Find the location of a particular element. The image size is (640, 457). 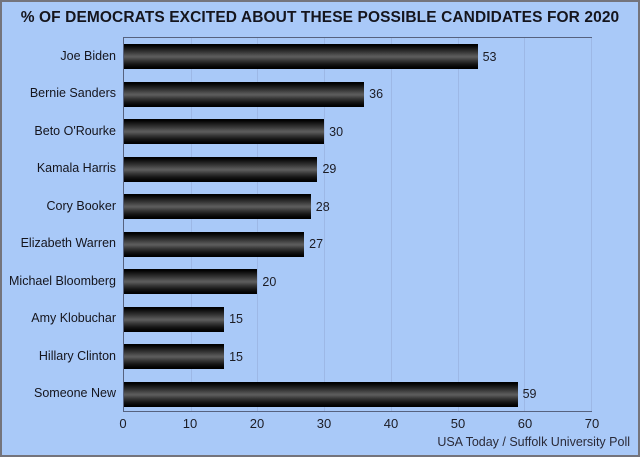

bar-row: 53 is located at coordinates (357, 57).